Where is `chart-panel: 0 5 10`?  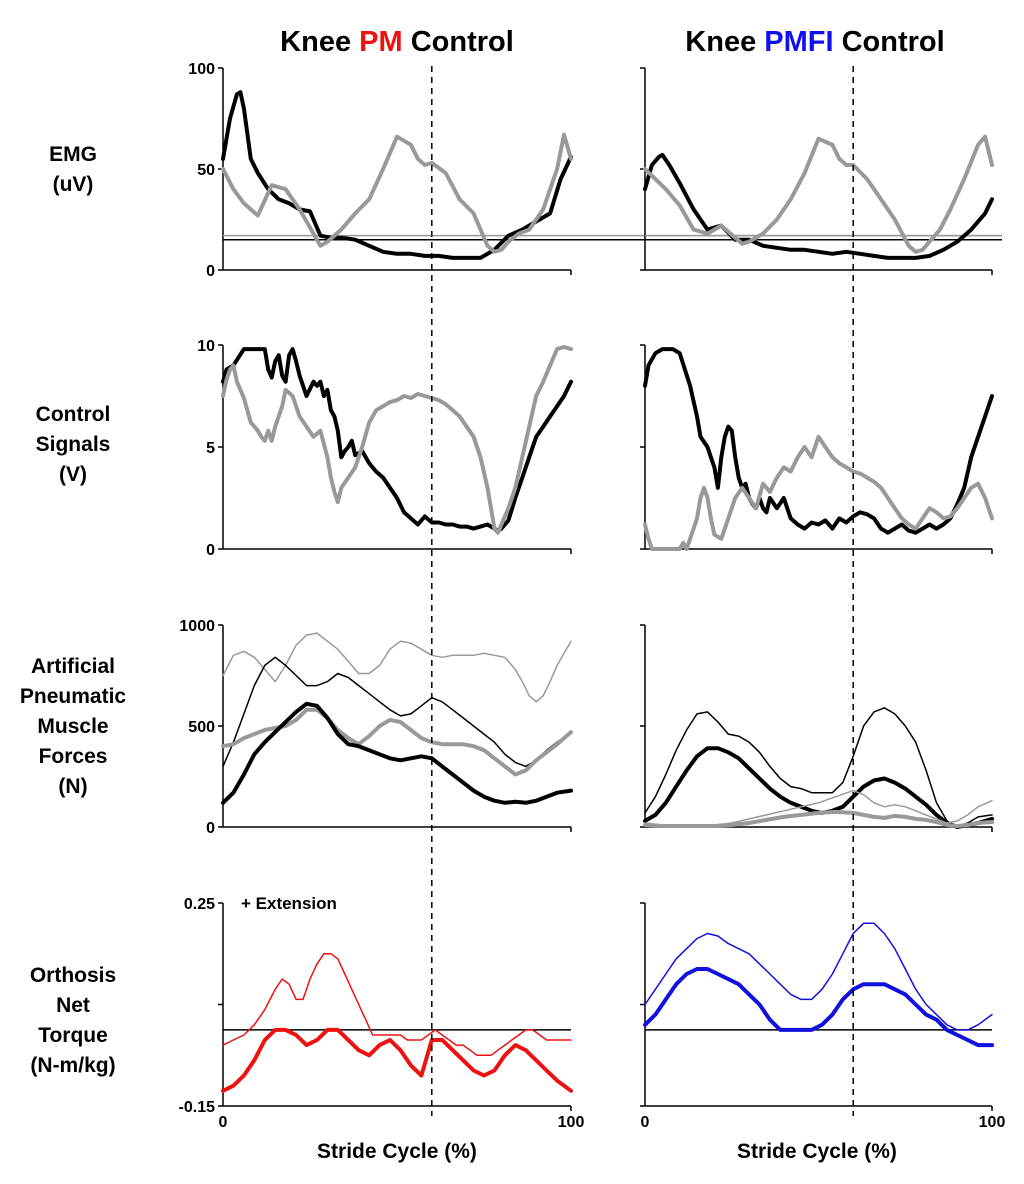 chart-panel: 0 5 10 is located at coordinates (385, 448).